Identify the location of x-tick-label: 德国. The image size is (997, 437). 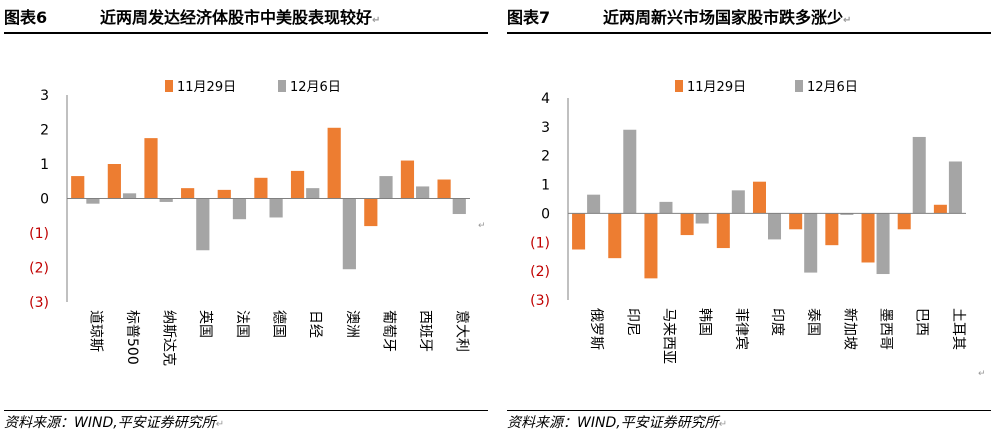
(279, 324).